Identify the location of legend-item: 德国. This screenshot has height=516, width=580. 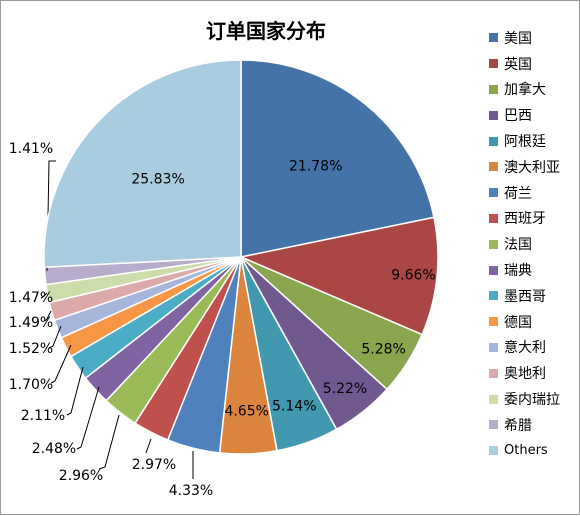
(534, 322).